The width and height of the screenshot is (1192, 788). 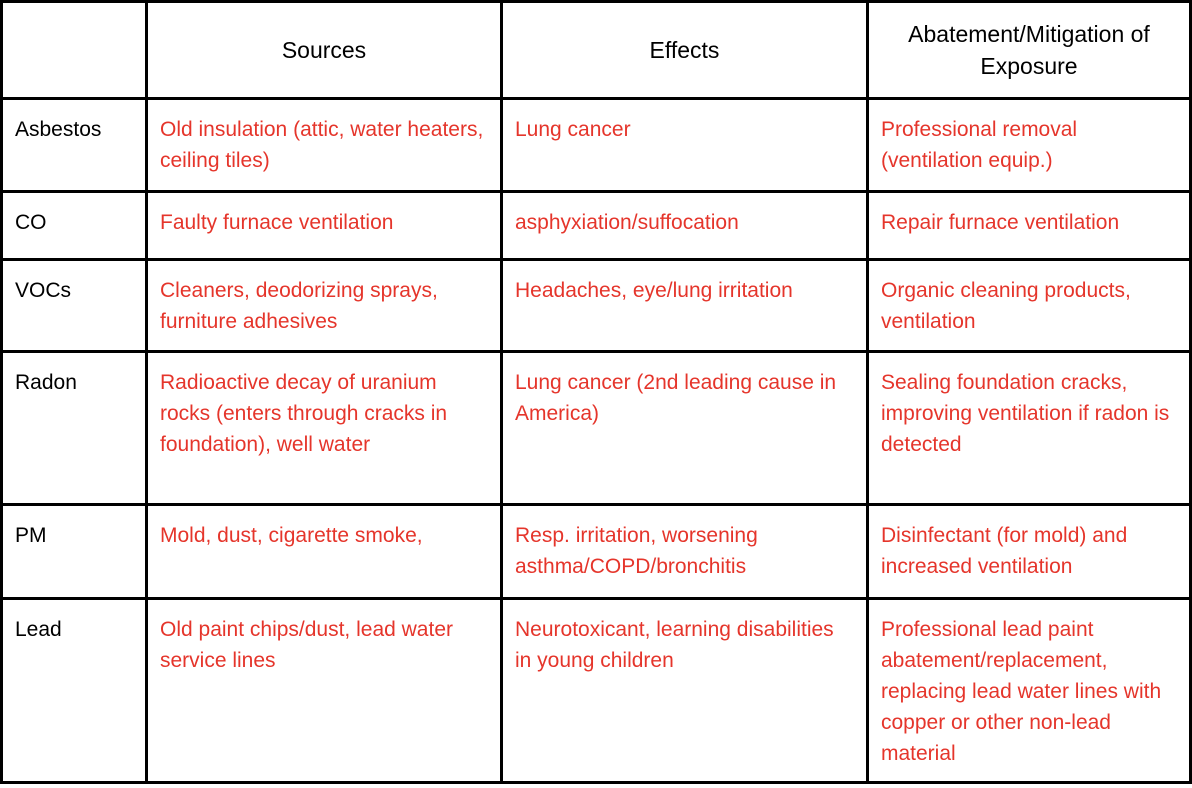 What do you see at coordinates (1029, 305) in the screenshot?
I see `abatement-cell: Organic cleaning products, ventilation` at bounding box center [1029, 305].